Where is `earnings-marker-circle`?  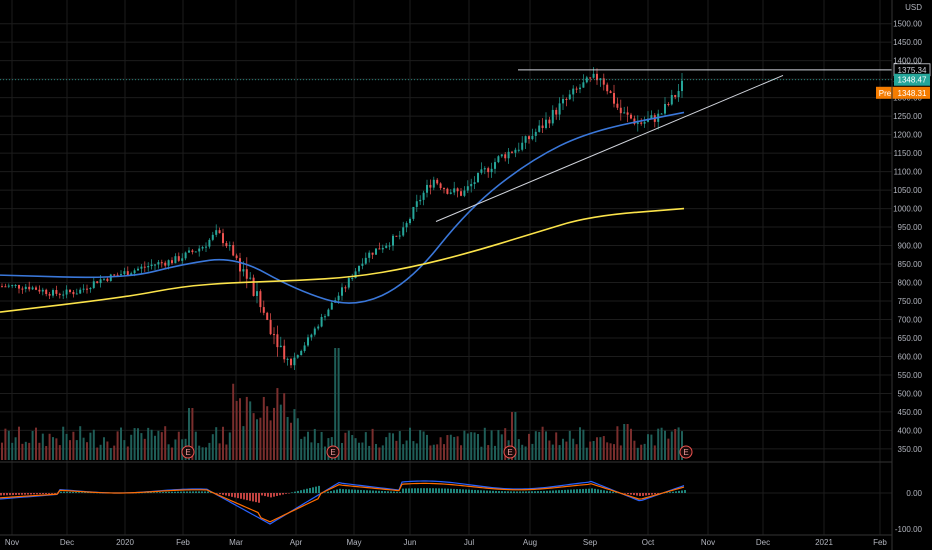 earnings-marker-circle is located at coordinates (188, 452).